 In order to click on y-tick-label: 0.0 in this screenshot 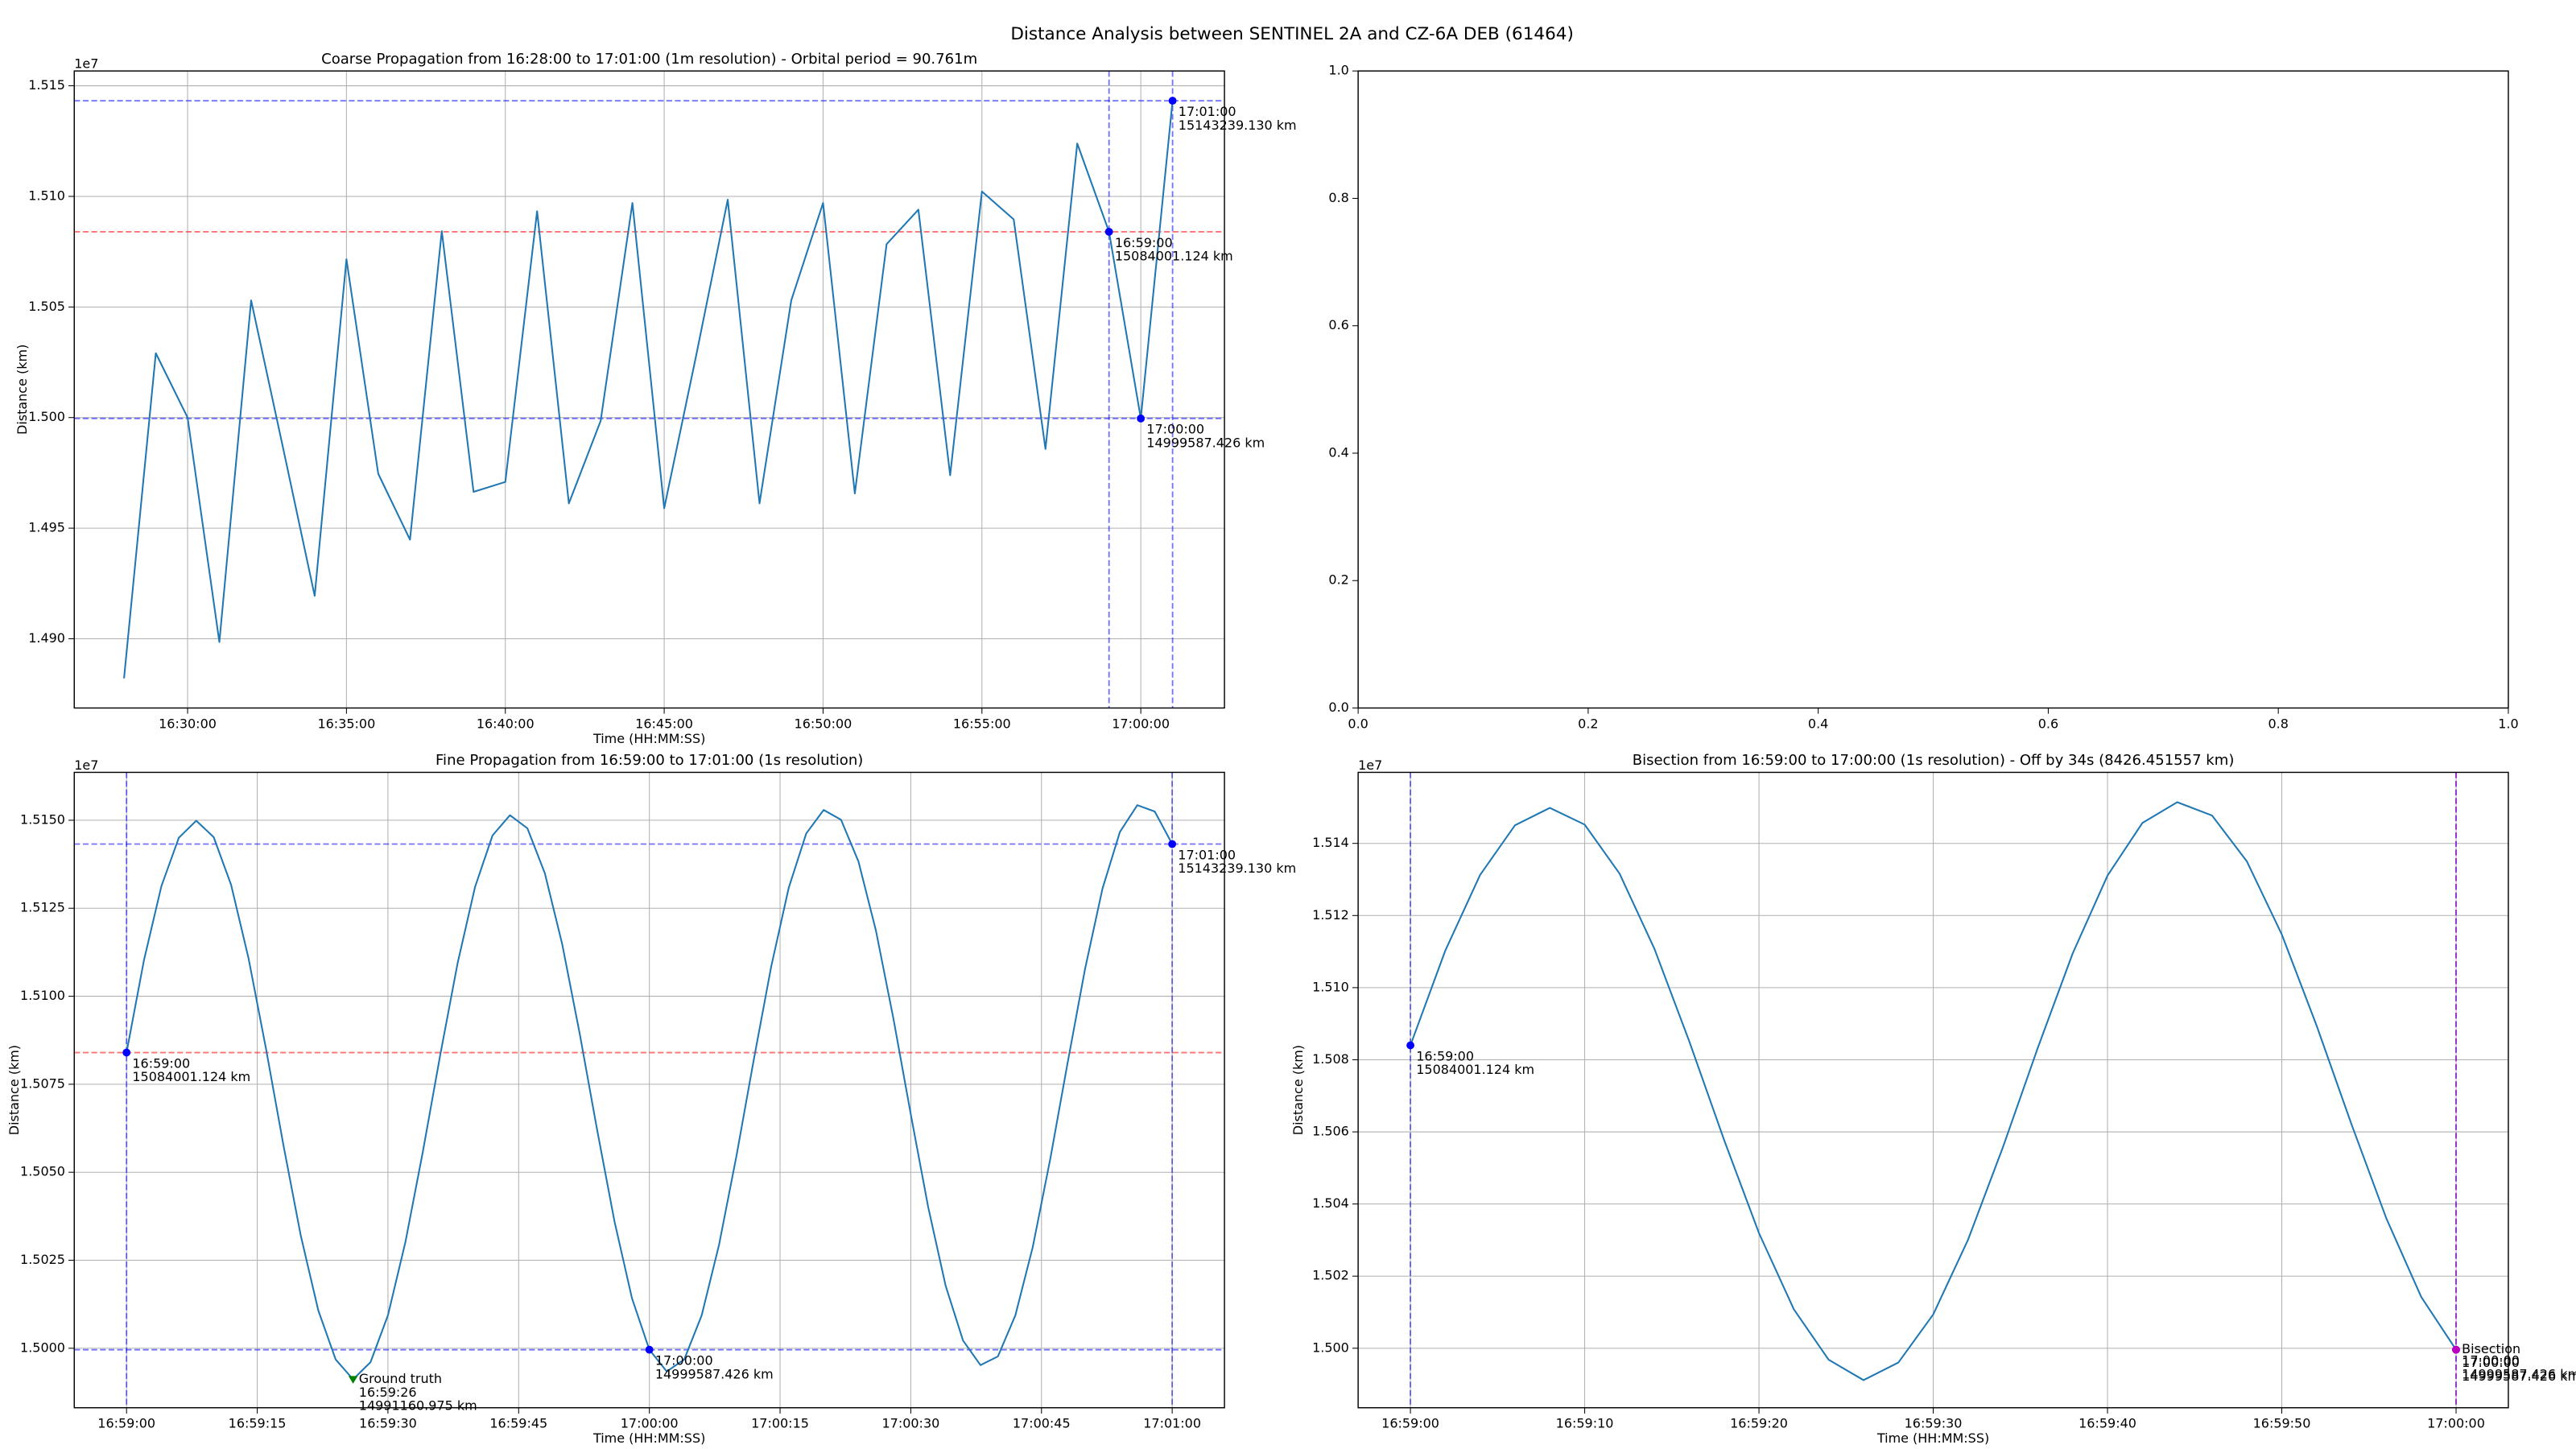, I will do `click(1338, 707)`.